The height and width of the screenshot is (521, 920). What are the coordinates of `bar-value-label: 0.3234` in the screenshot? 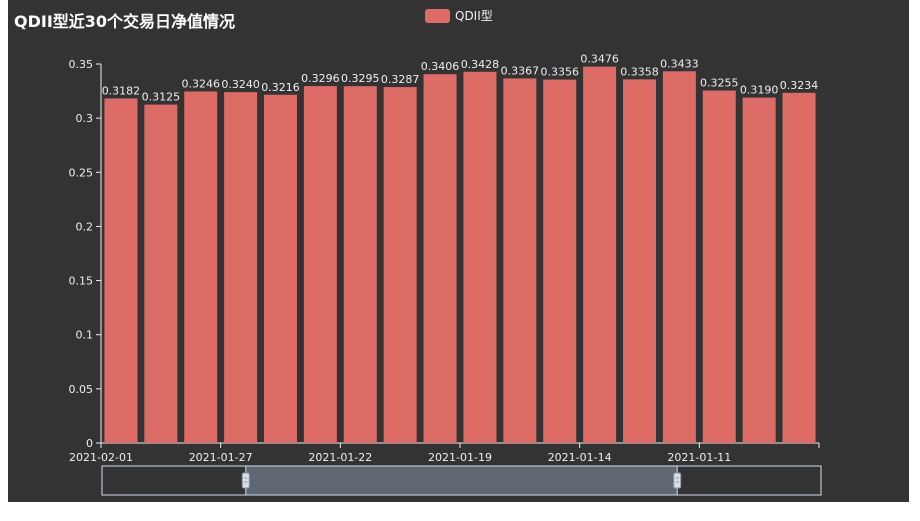 It's located at (799, 85).